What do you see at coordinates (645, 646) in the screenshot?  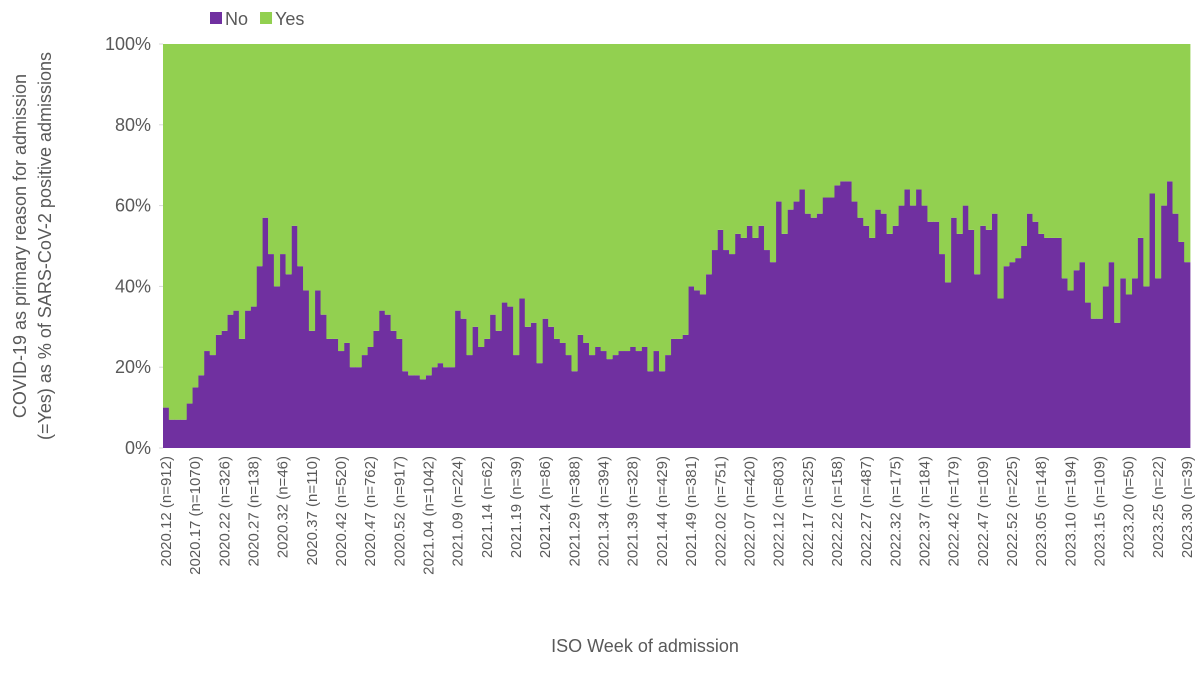 I see `x-axis-title: ISO Week of admission` at bounding box center [645, 646].